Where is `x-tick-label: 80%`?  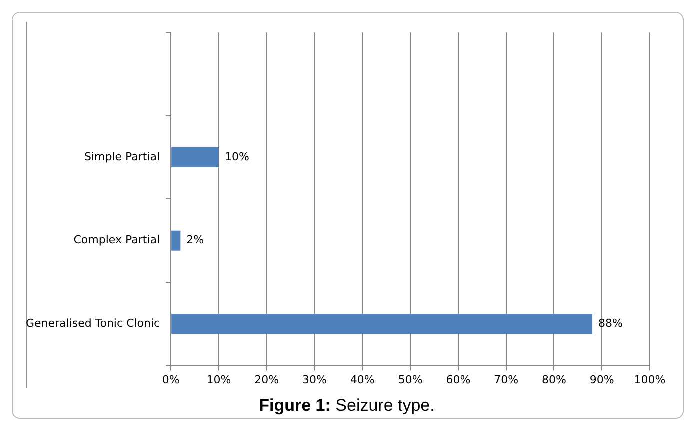
x-tick-label: 80% is located at coordinates (554, 379).